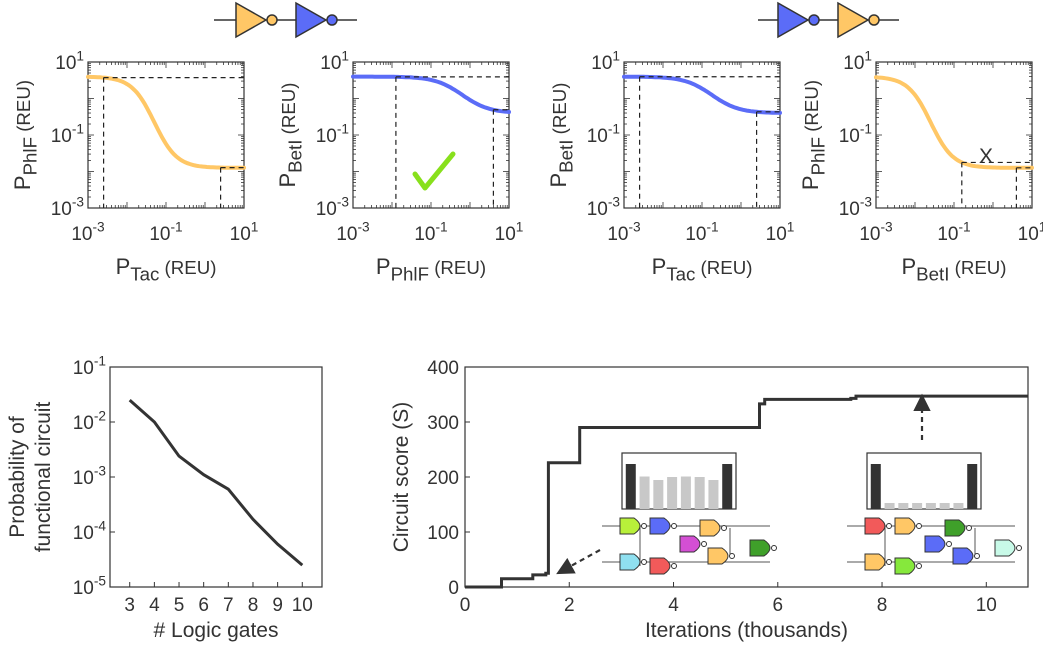 This screenshot has width=1043, height=647. Describe the element at coordinates (673, 605) in the screenshot. I see `x-tick-label: 4` at that location.